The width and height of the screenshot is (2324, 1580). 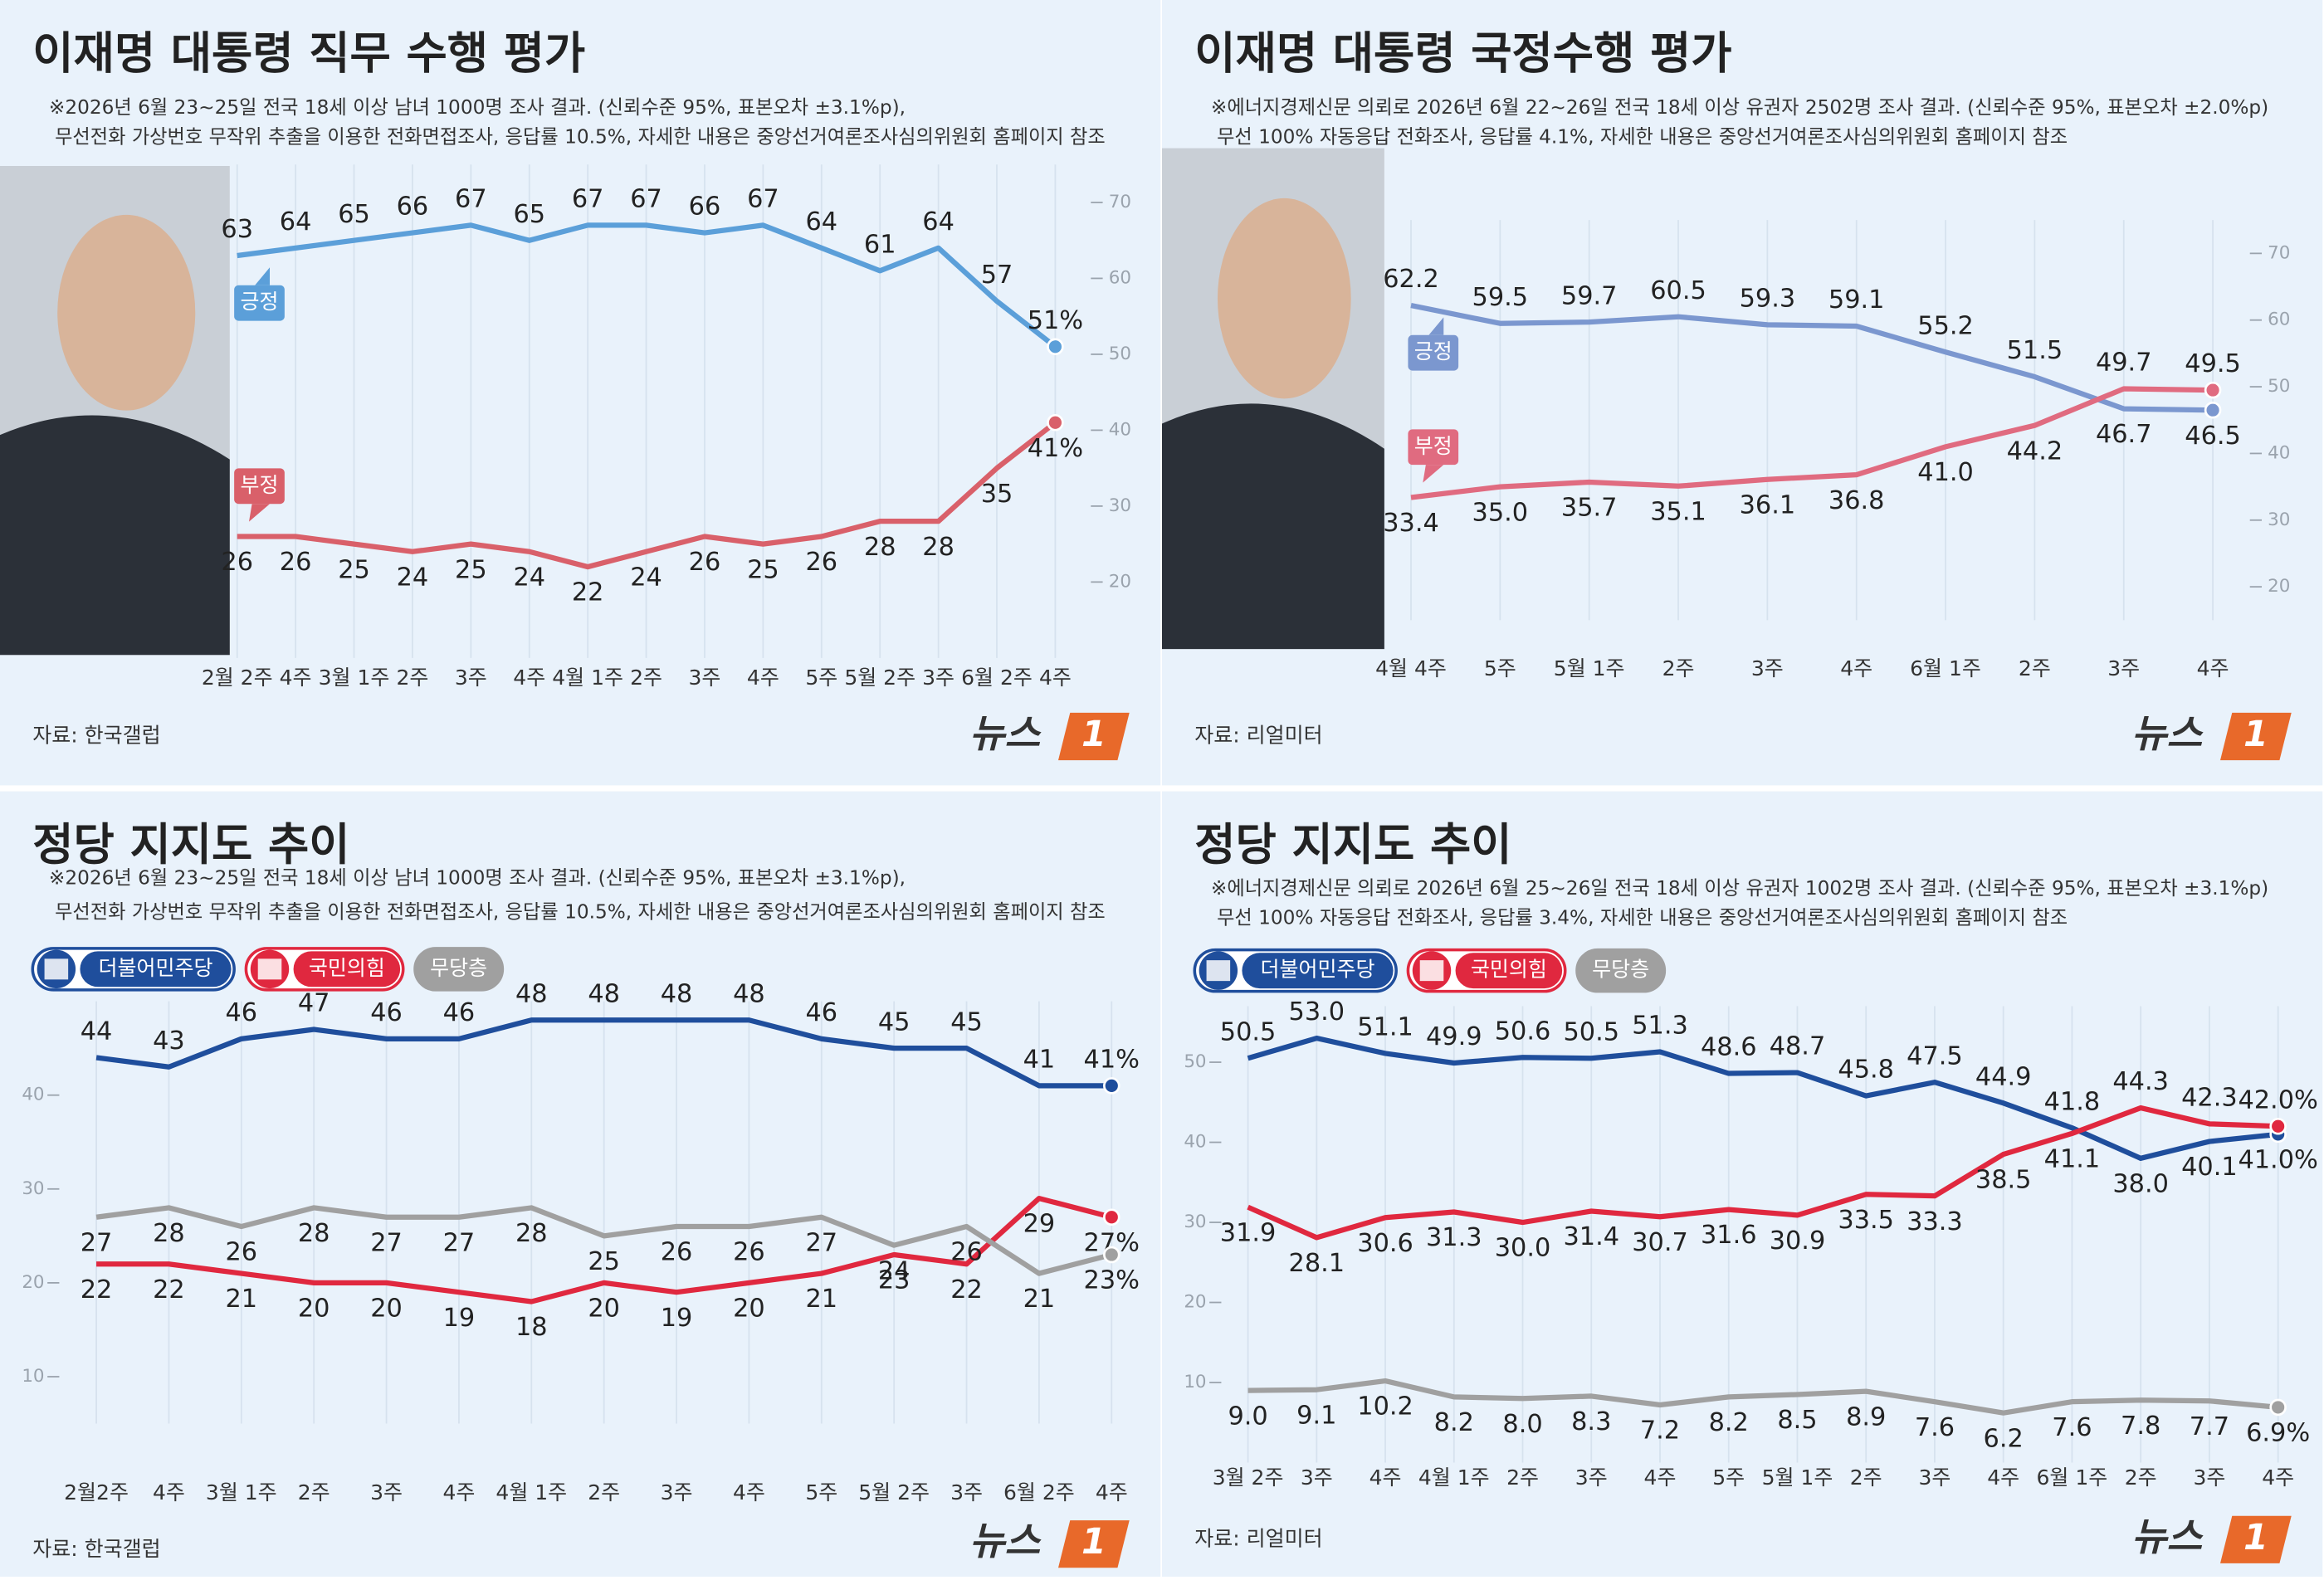 I want to click on value-label: 9.0, so click(x=1248, y=1416).